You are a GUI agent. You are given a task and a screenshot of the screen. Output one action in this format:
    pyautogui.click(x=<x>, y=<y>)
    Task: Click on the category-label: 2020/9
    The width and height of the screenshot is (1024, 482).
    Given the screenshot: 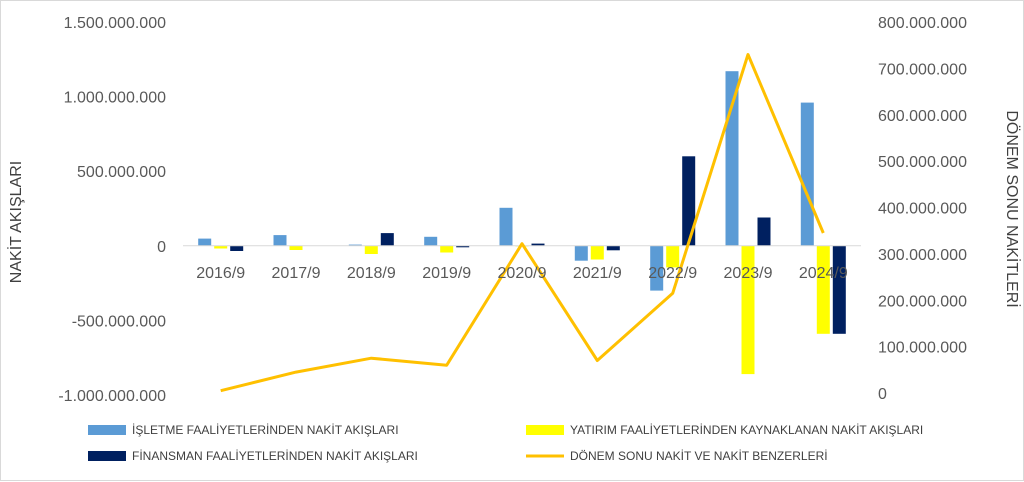 What is the action you would take?
    pyautogui.click(x=522, y=273)
    